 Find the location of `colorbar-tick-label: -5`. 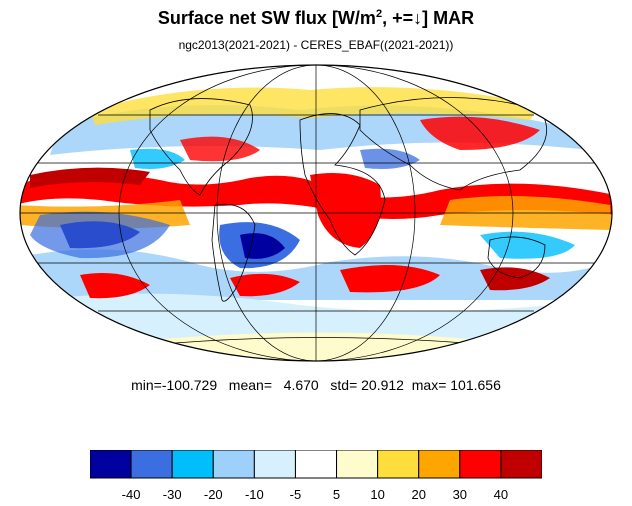

colorbar-tick-label: -5 is located at coordinates (295, 494).